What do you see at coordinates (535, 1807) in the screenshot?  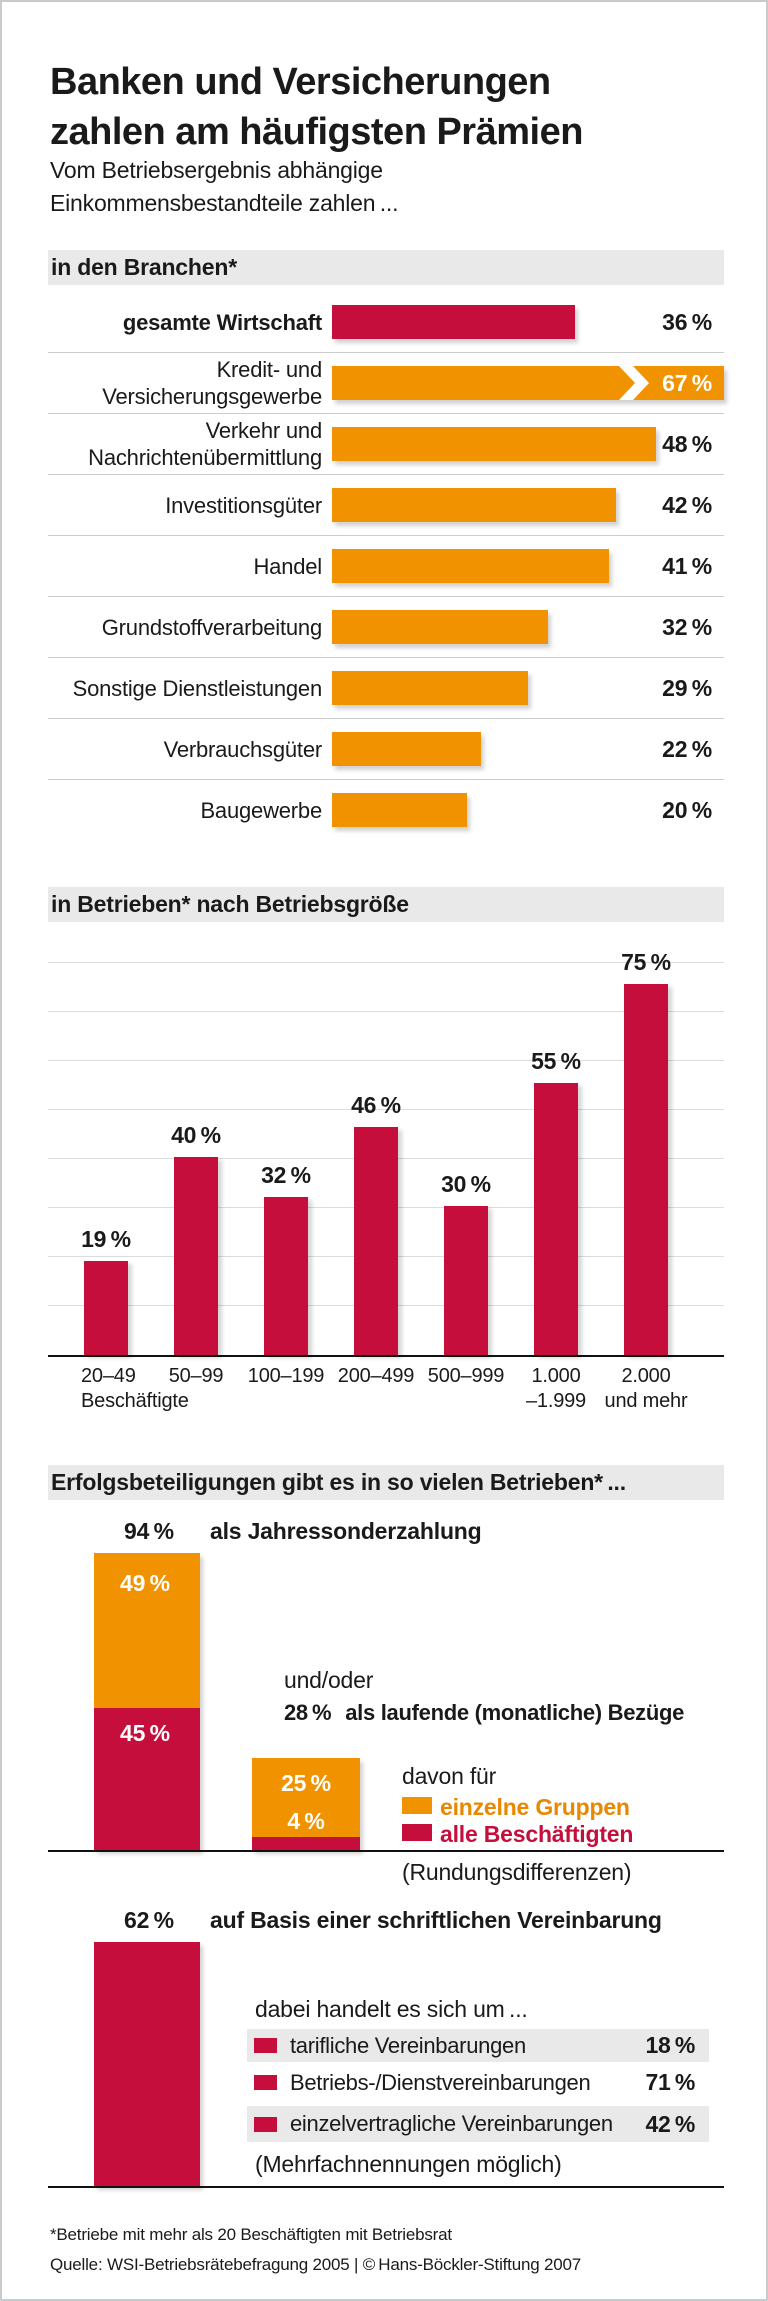 I see `legend-label-einzelne-gruppen: einzelne Gruppen` at bounding box center [535, 1807].